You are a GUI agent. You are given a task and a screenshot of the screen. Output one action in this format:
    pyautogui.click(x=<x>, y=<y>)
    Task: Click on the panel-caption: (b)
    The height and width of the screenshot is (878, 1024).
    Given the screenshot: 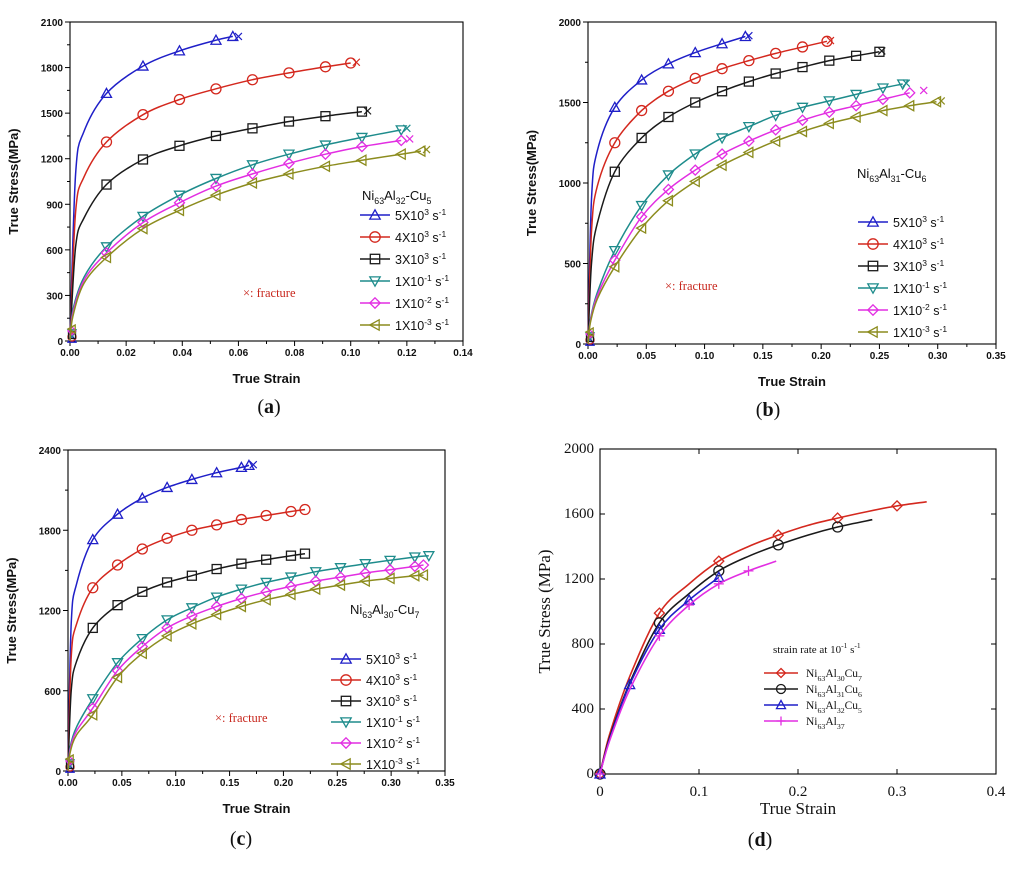 What is the action you would take?
    pyautogui.click(x=768, y=410)
    